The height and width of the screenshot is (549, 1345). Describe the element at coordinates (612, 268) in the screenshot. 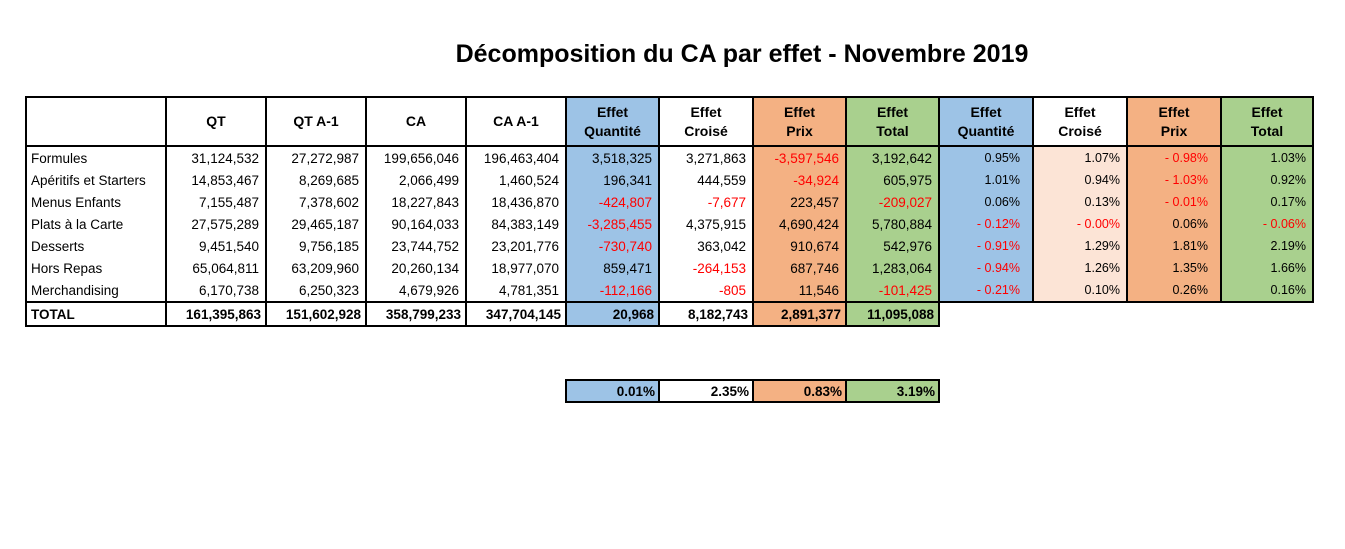

I see `cell-eq: 859,471` at that location.